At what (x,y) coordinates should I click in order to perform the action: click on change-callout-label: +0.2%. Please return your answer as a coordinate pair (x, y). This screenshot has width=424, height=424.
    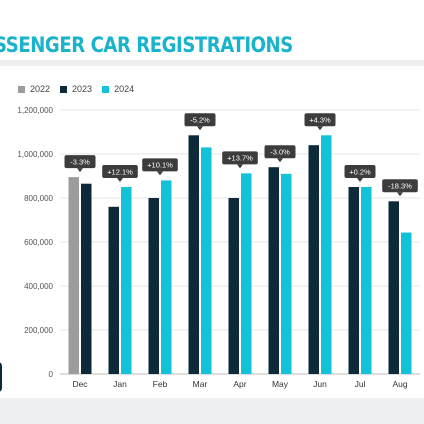
    Looking at the image, I should click on (360, 171).